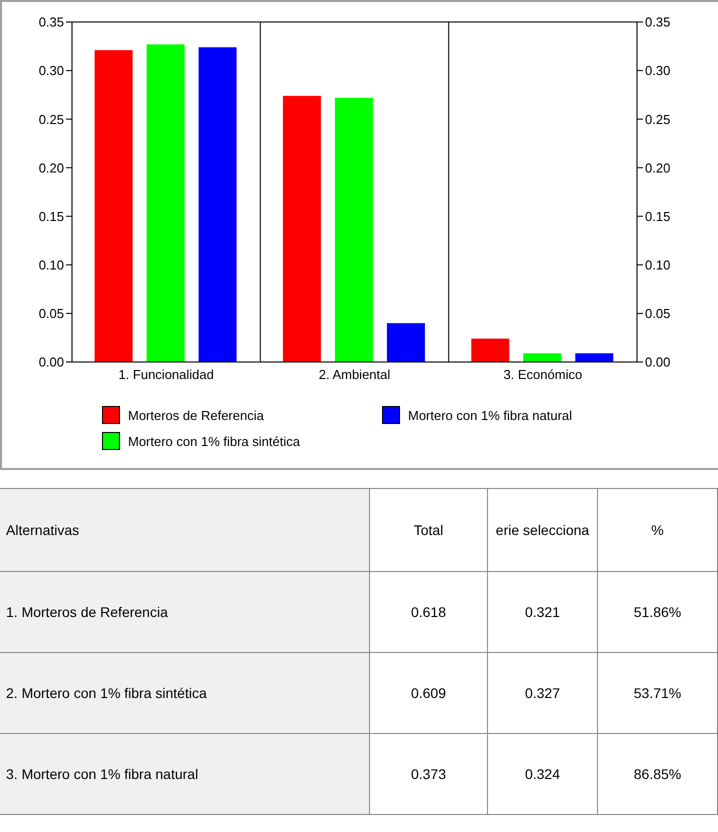  What do you see at coordinates (658, 774) in the screenshot?
I see `text: 86.85%` at bounding box center [658, 774].